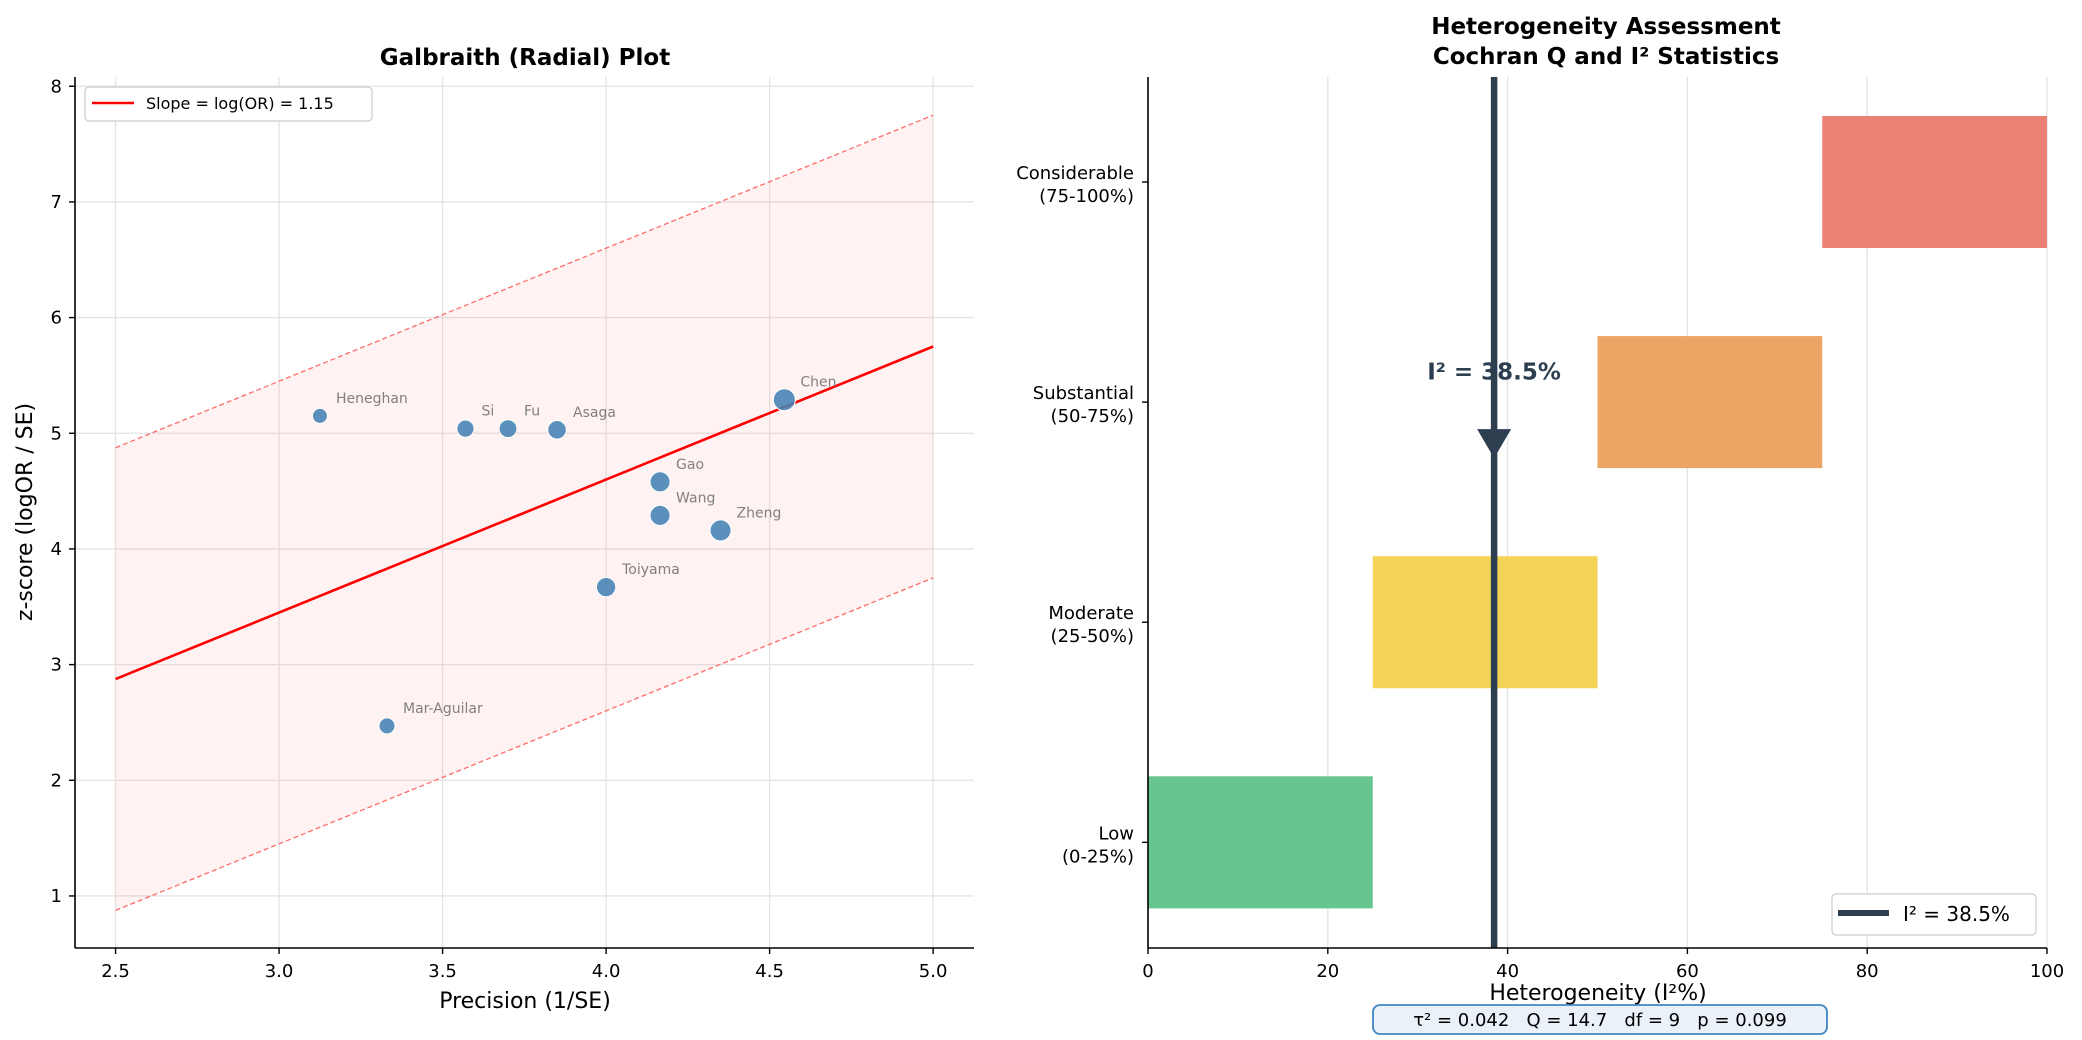 The width and height of the screenshot is (2082, 1040). I want to click on left-legend-label: Slope = log(OR) = 1.15, so click(240, 103).